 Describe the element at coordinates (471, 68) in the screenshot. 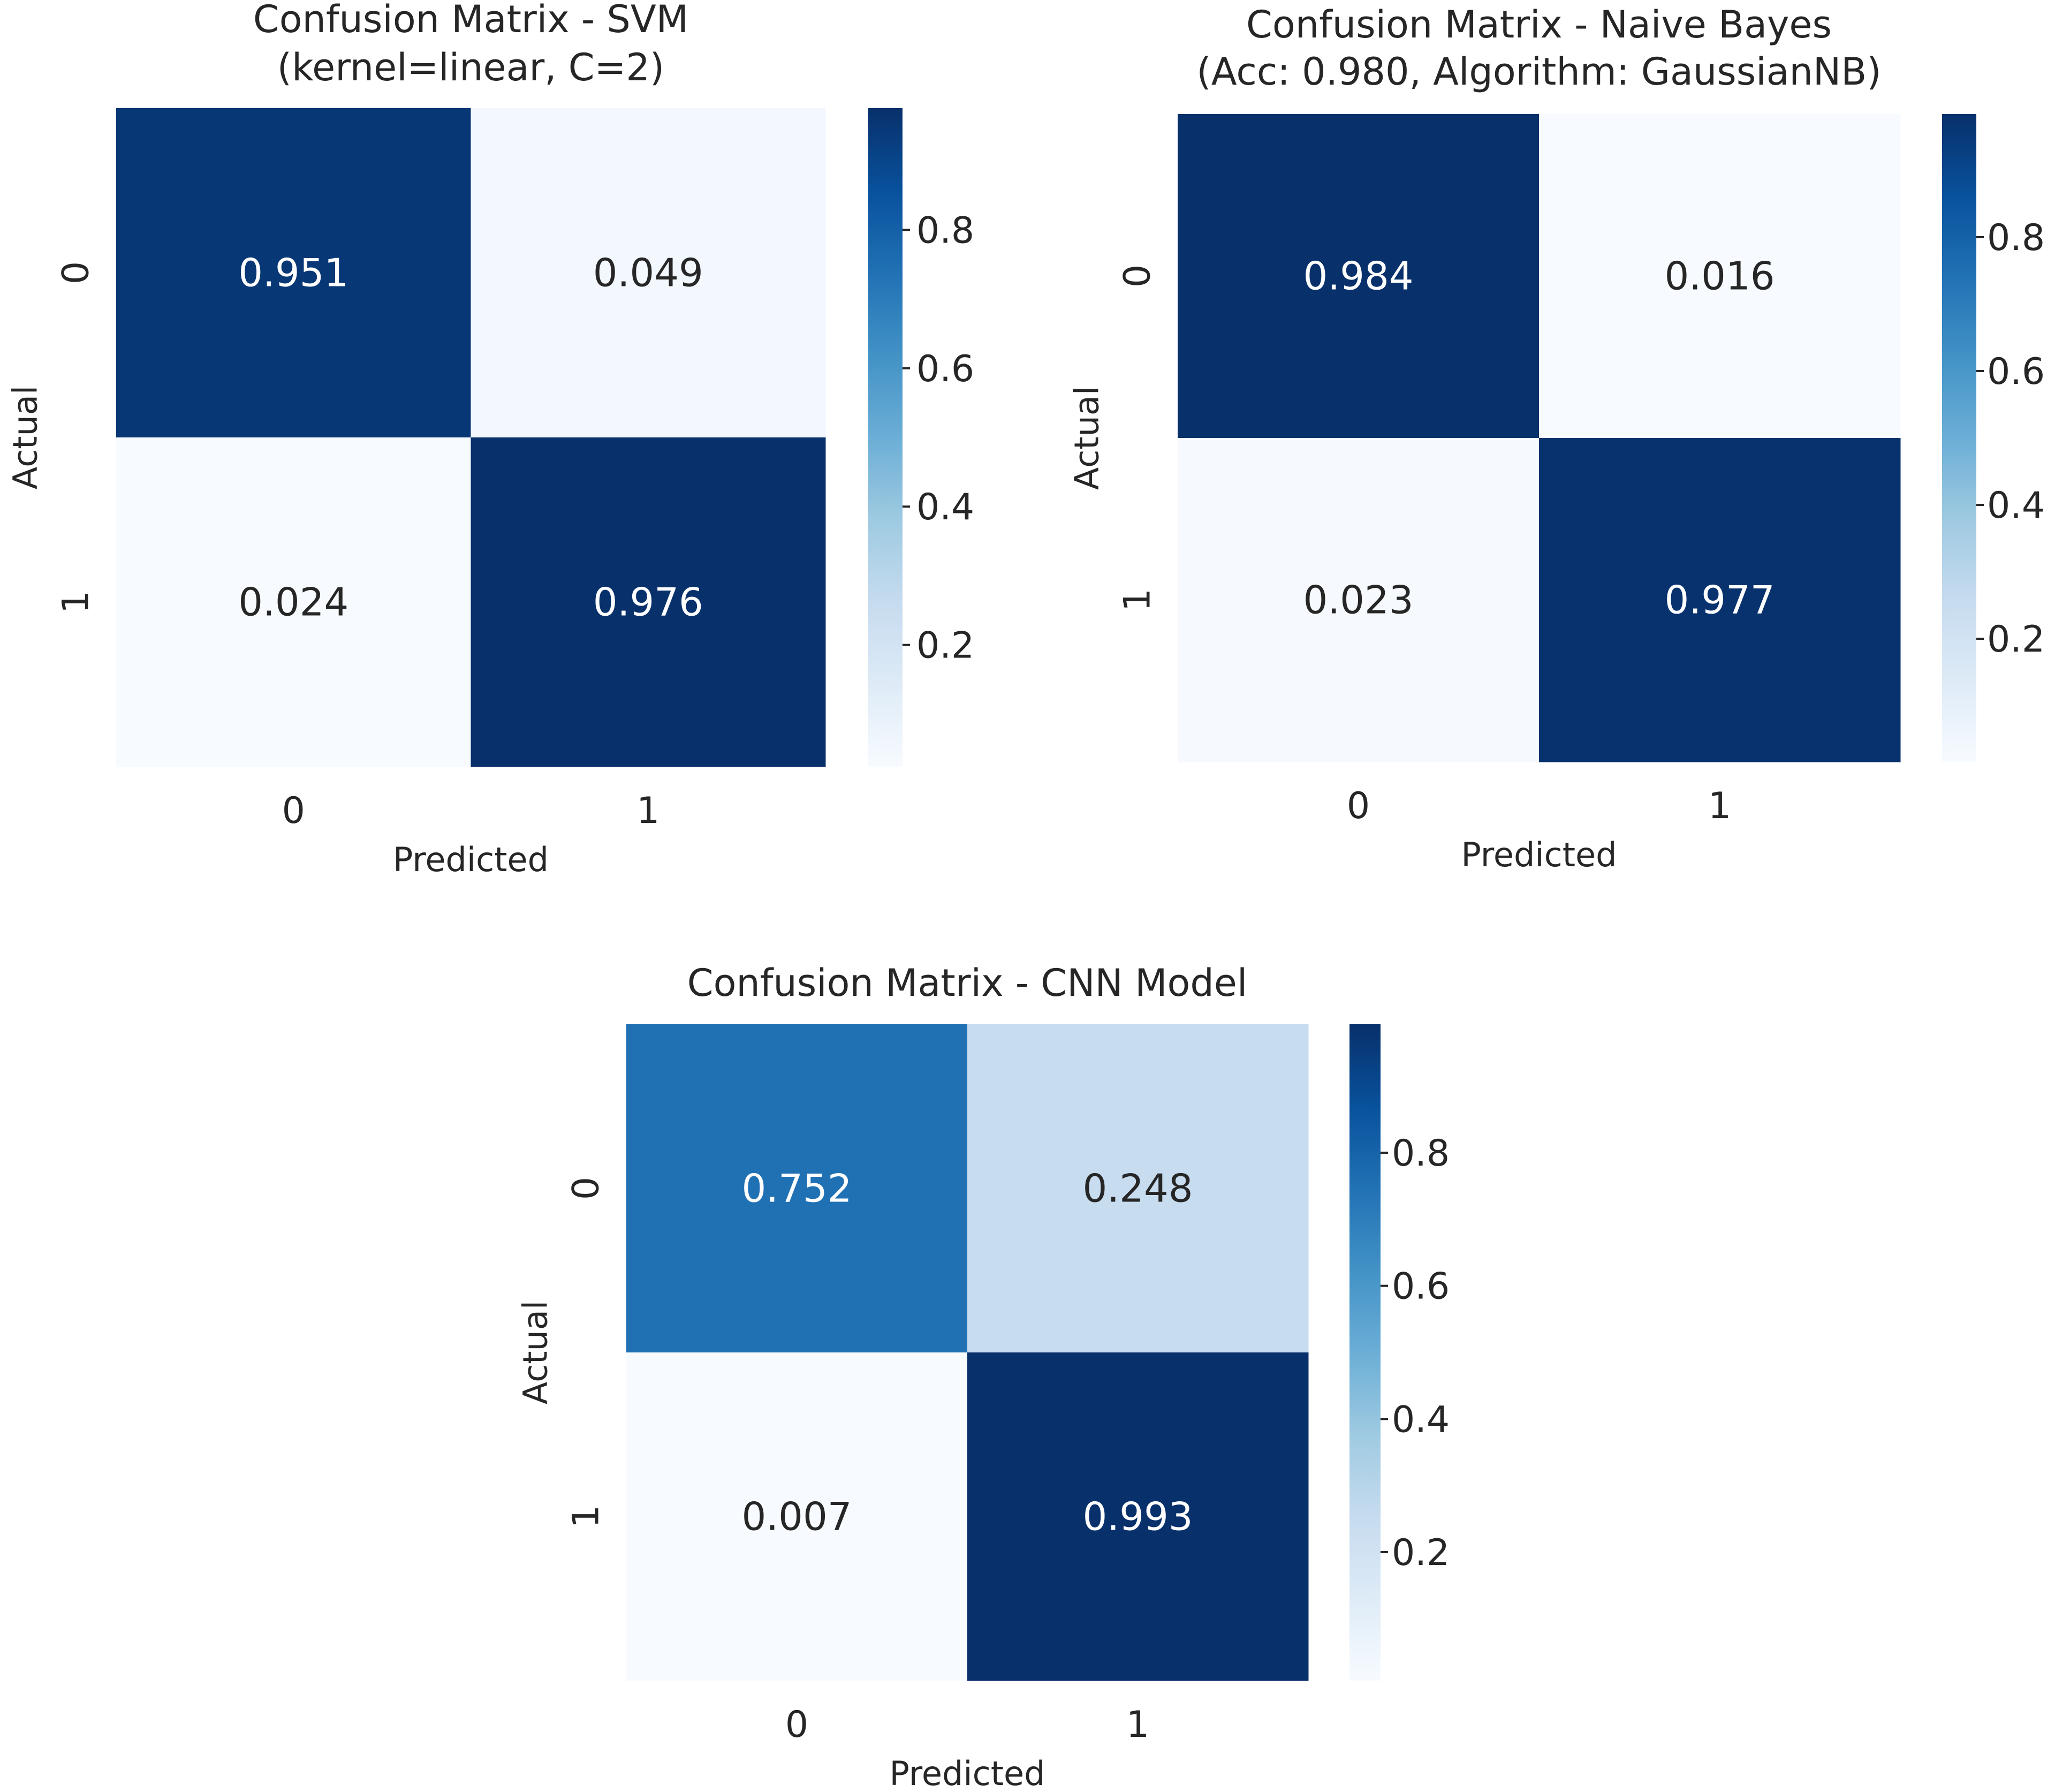

I see `chart-title-line: (kernel=linear, C=2)` at that location.